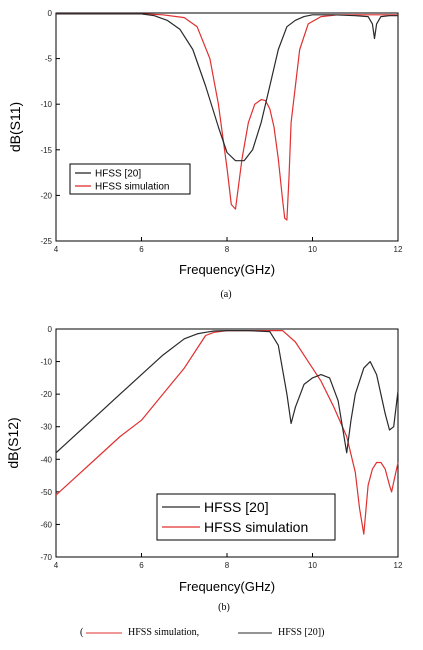 The height and width of the screenshot is (650, 423). I want to click on y-axis-label: dB(S12), so click(13, 442).